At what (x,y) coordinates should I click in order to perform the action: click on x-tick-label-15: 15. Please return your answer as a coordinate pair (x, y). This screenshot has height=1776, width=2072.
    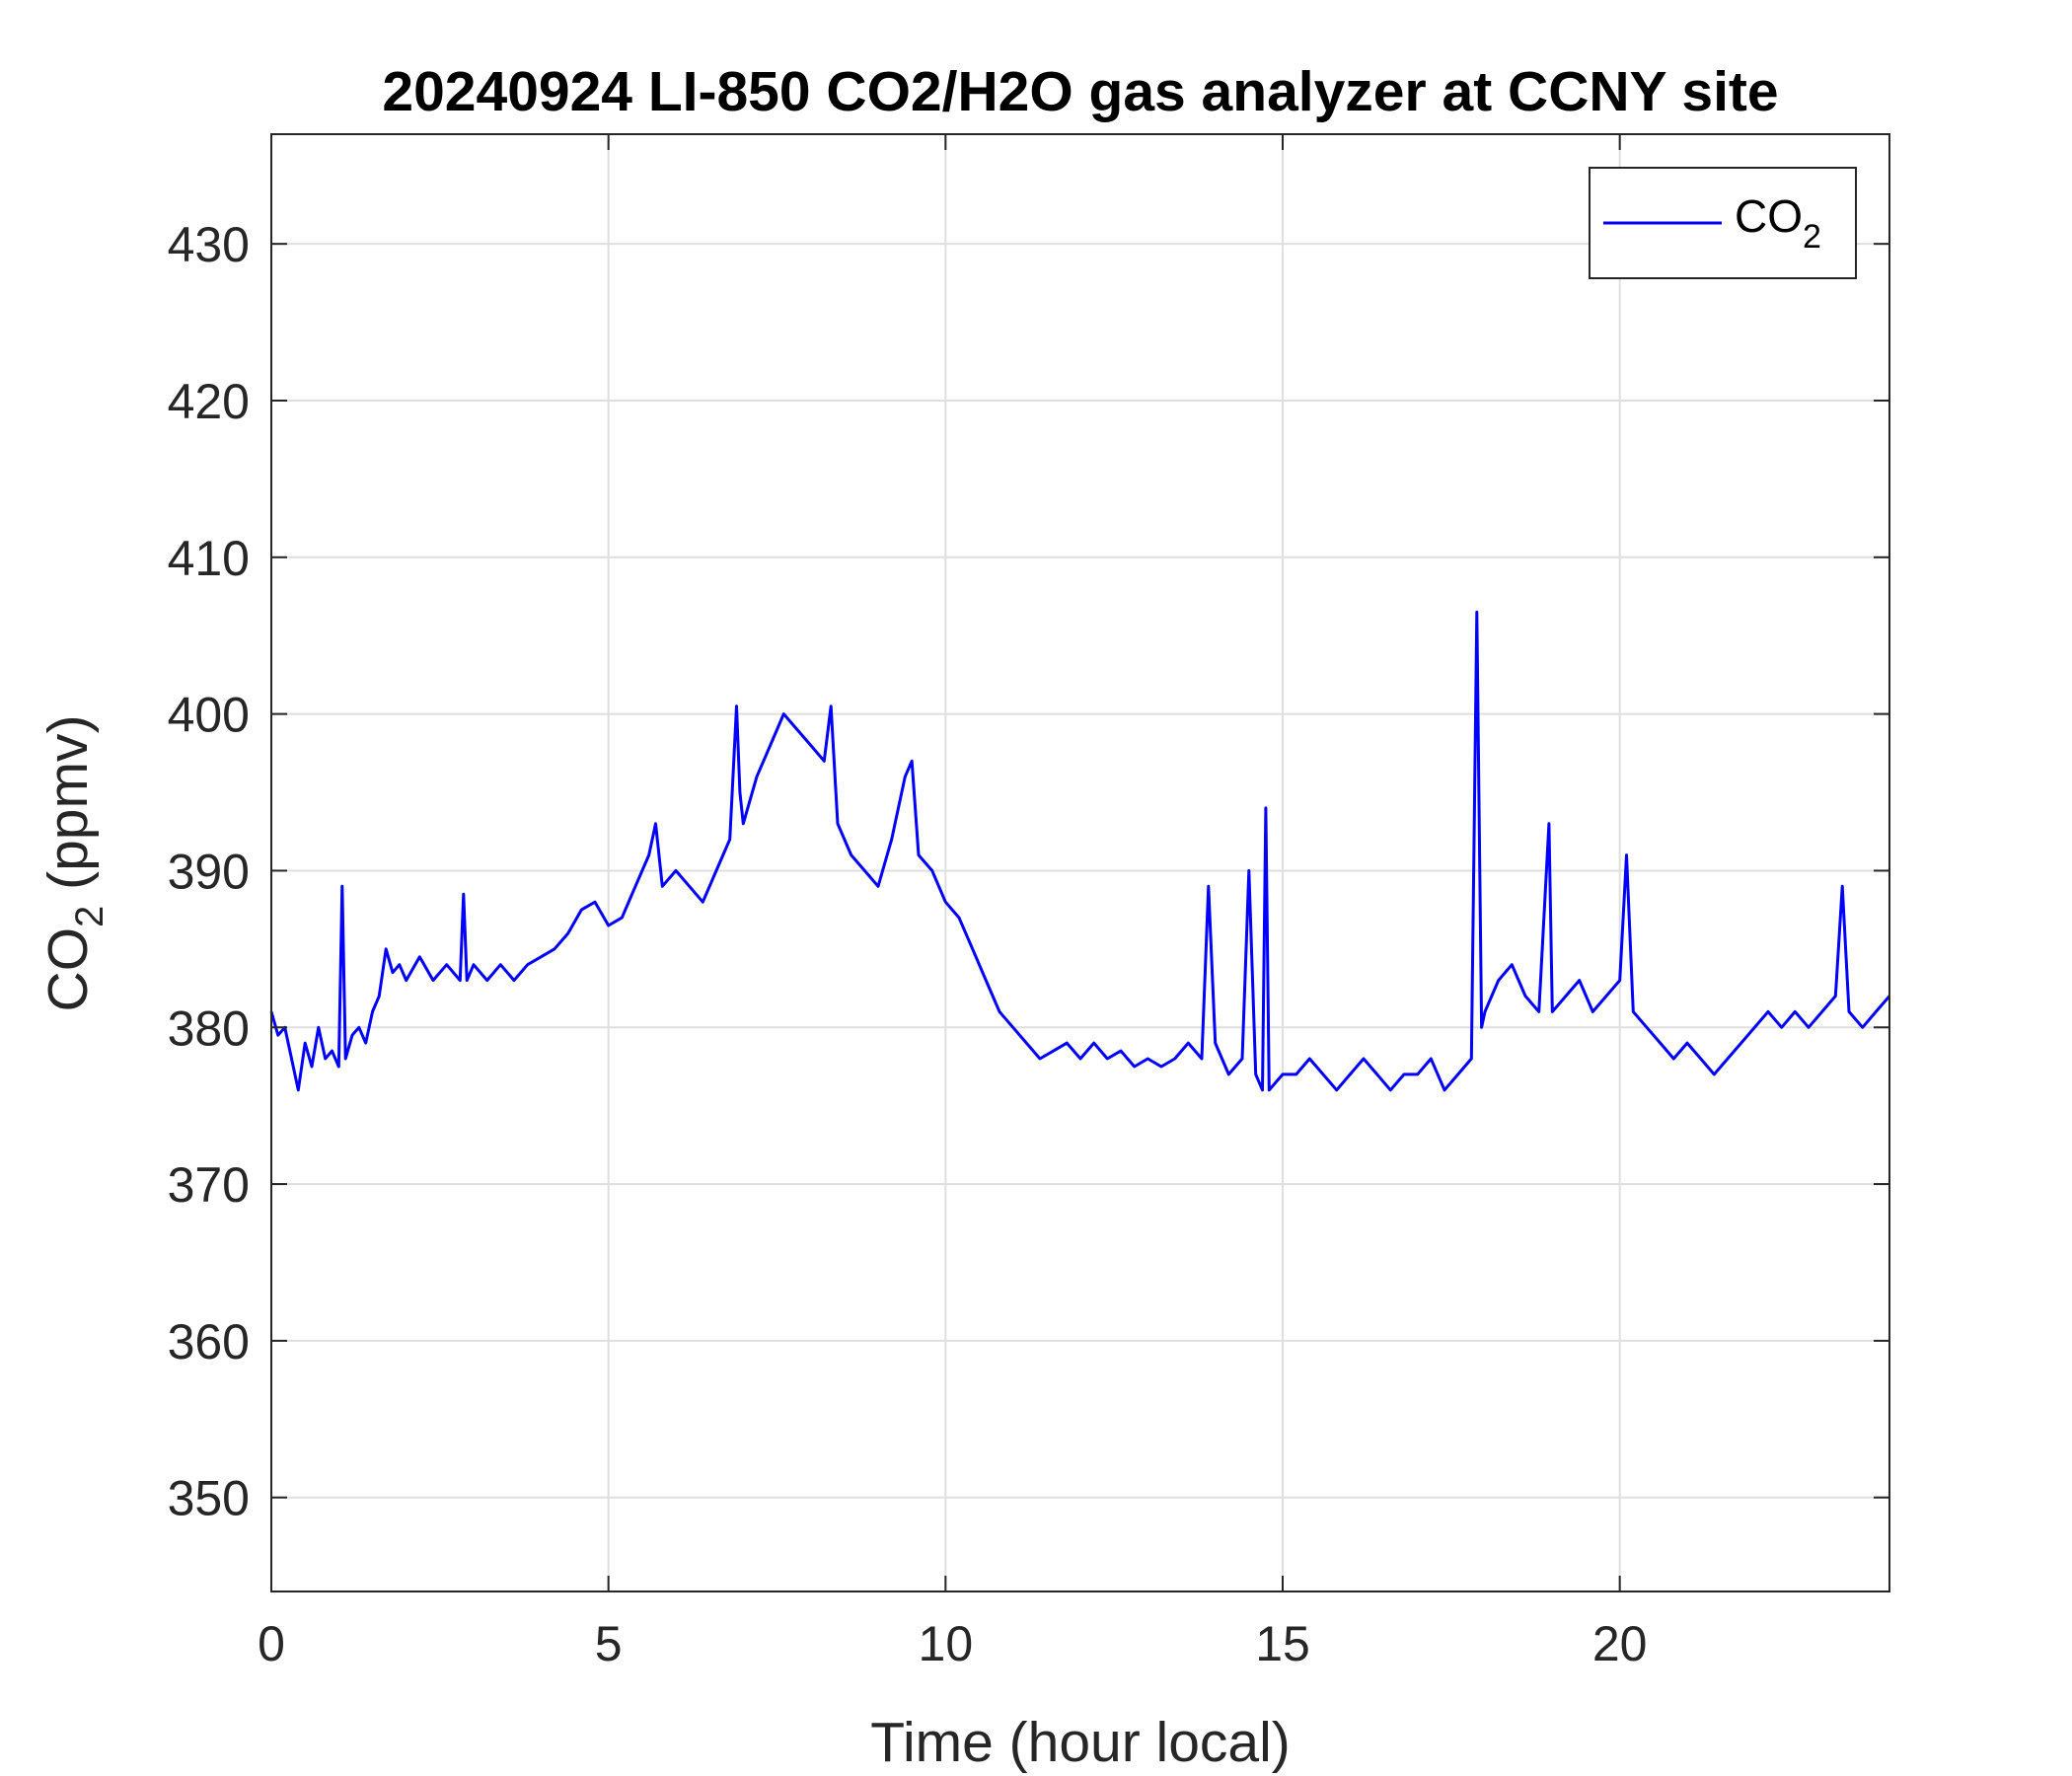
    Looking at the image, I should click on (1283, 1644).